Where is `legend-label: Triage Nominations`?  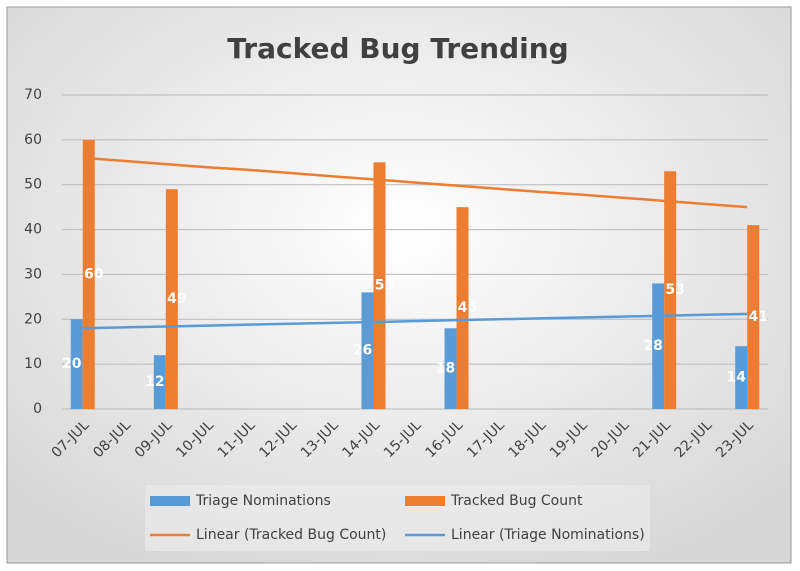 legend-label: Triage Nominations is located at coordinates (263, 501).